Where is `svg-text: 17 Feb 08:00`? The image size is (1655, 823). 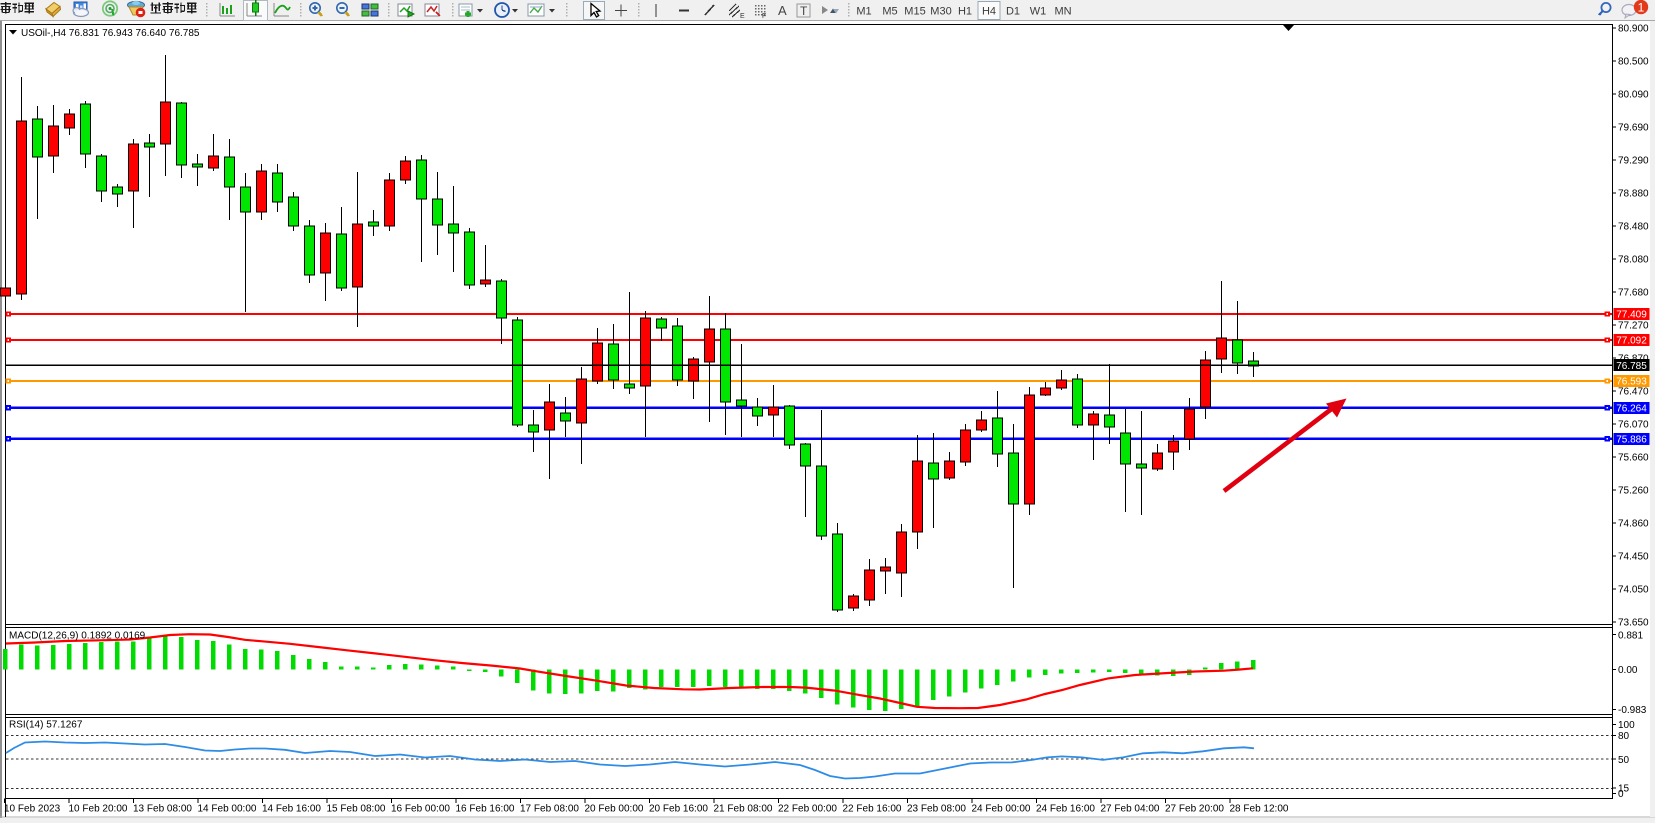
svg-text: 17 Feb 08:00 is located at coordinates (549, 809).